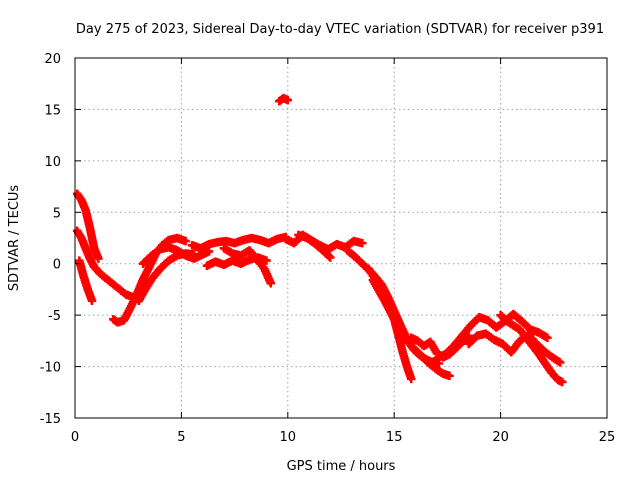 The height and width of the screenshot is (480, 640). Describe the element at coordinates (181, 437) in the screenshot. I see `x-tick-label: 5` at that location.